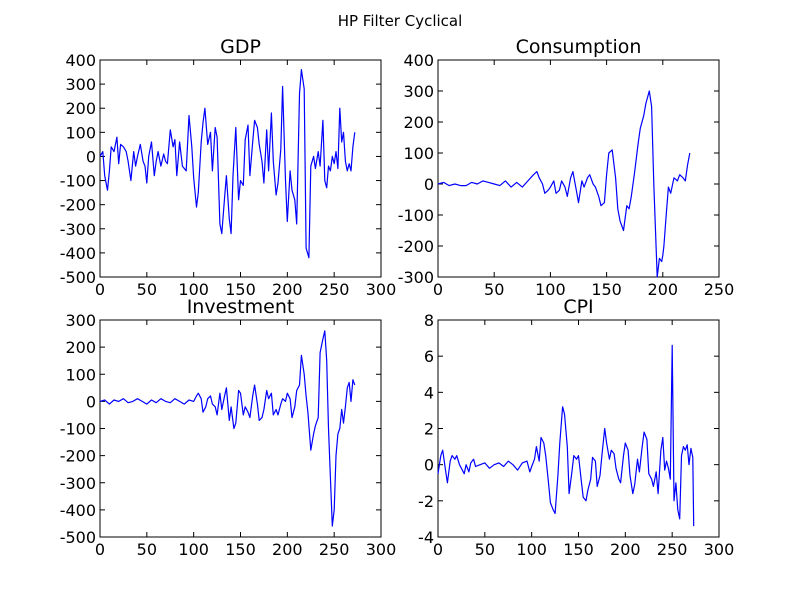 The image size is (800, 597). What do you see at coordinates (429, 429) in the screenshot?
I see `y-tick-label: 2` at bounding box center [429, 429].